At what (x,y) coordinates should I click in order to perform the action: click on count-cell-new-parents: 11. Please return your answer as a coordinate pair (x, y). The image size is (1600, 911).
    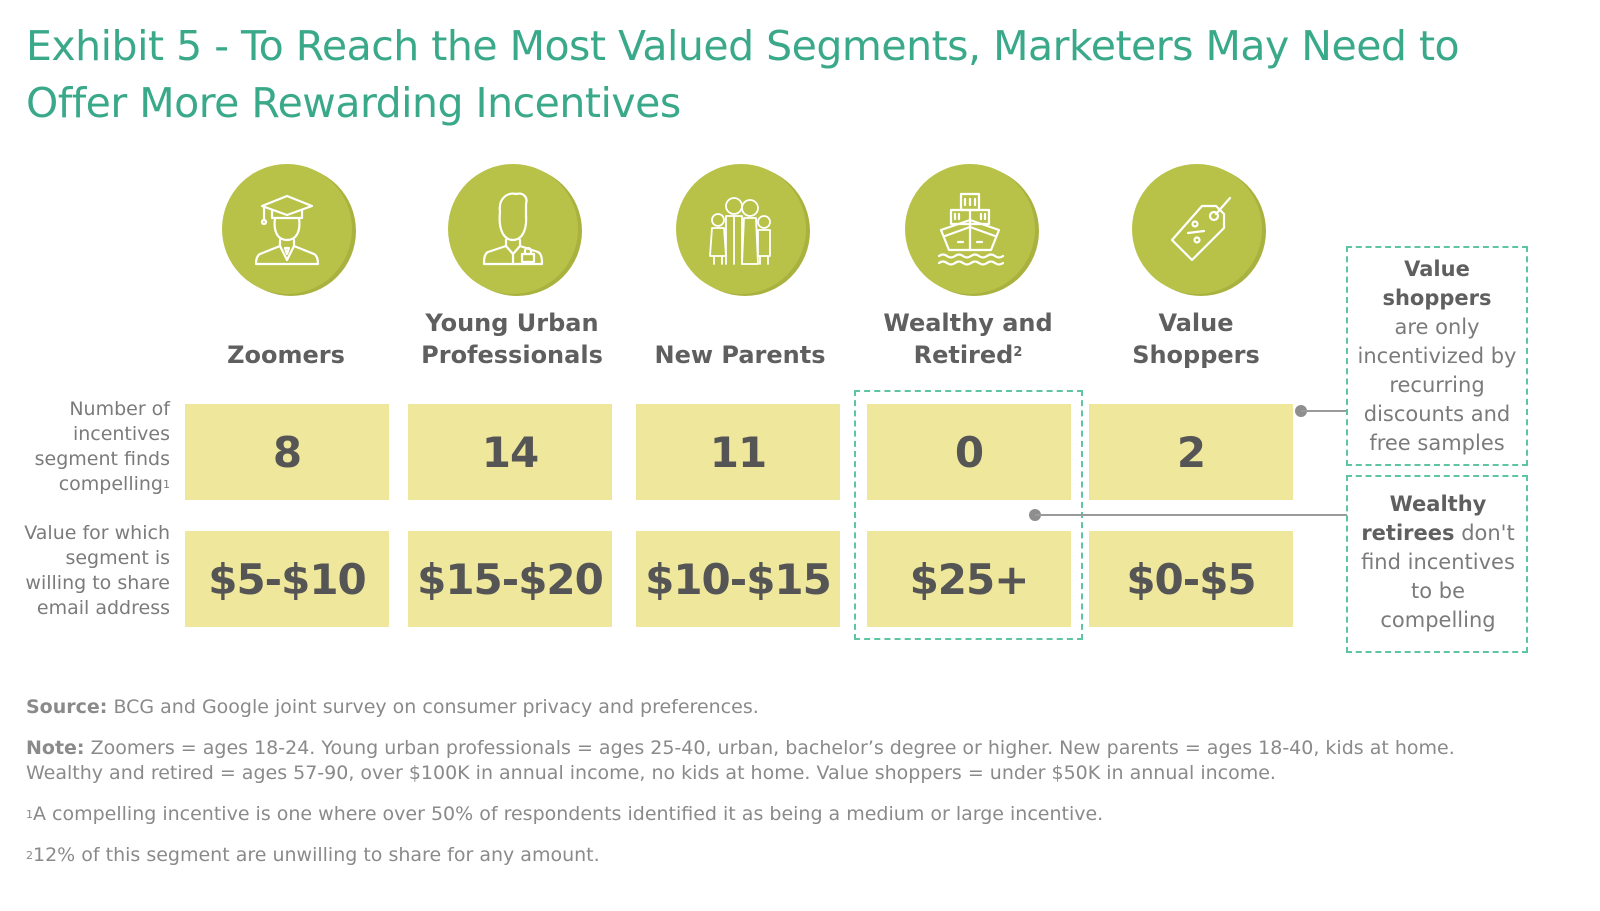
    Looking at the image, I should click on (738, 452).